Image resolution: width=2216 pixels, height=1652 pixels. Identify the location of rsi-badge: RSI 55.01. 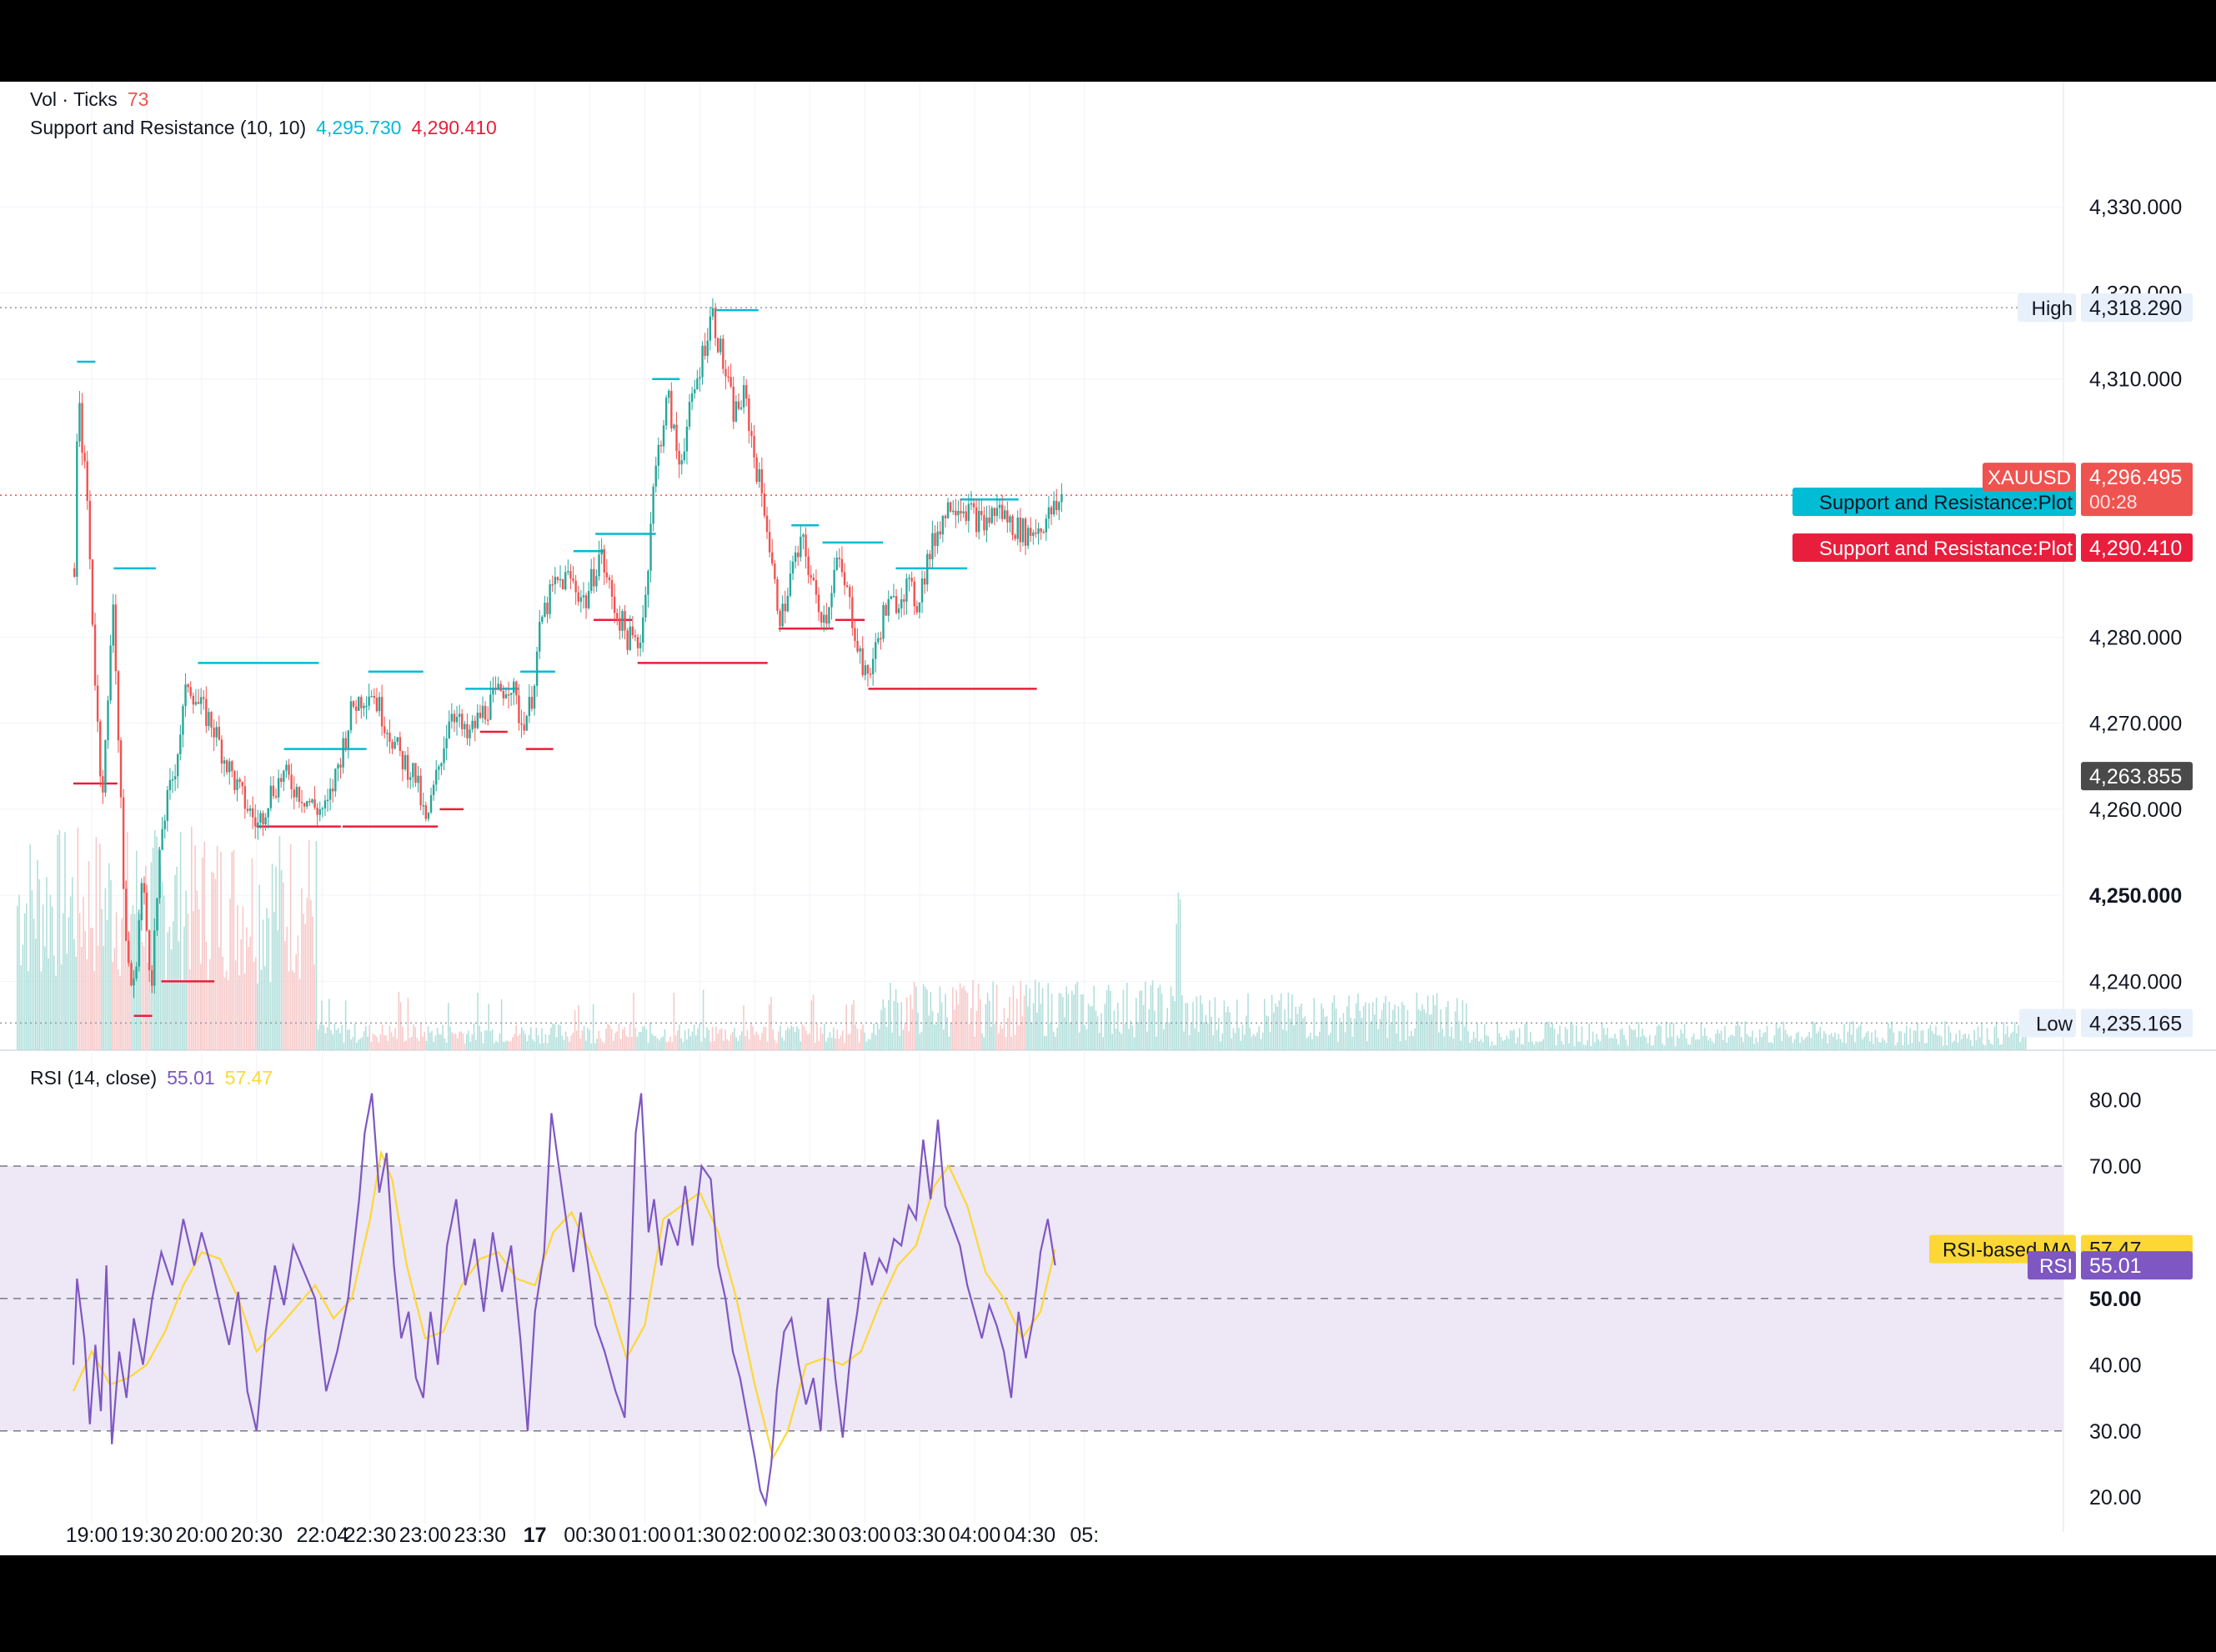
(2110, 1265).